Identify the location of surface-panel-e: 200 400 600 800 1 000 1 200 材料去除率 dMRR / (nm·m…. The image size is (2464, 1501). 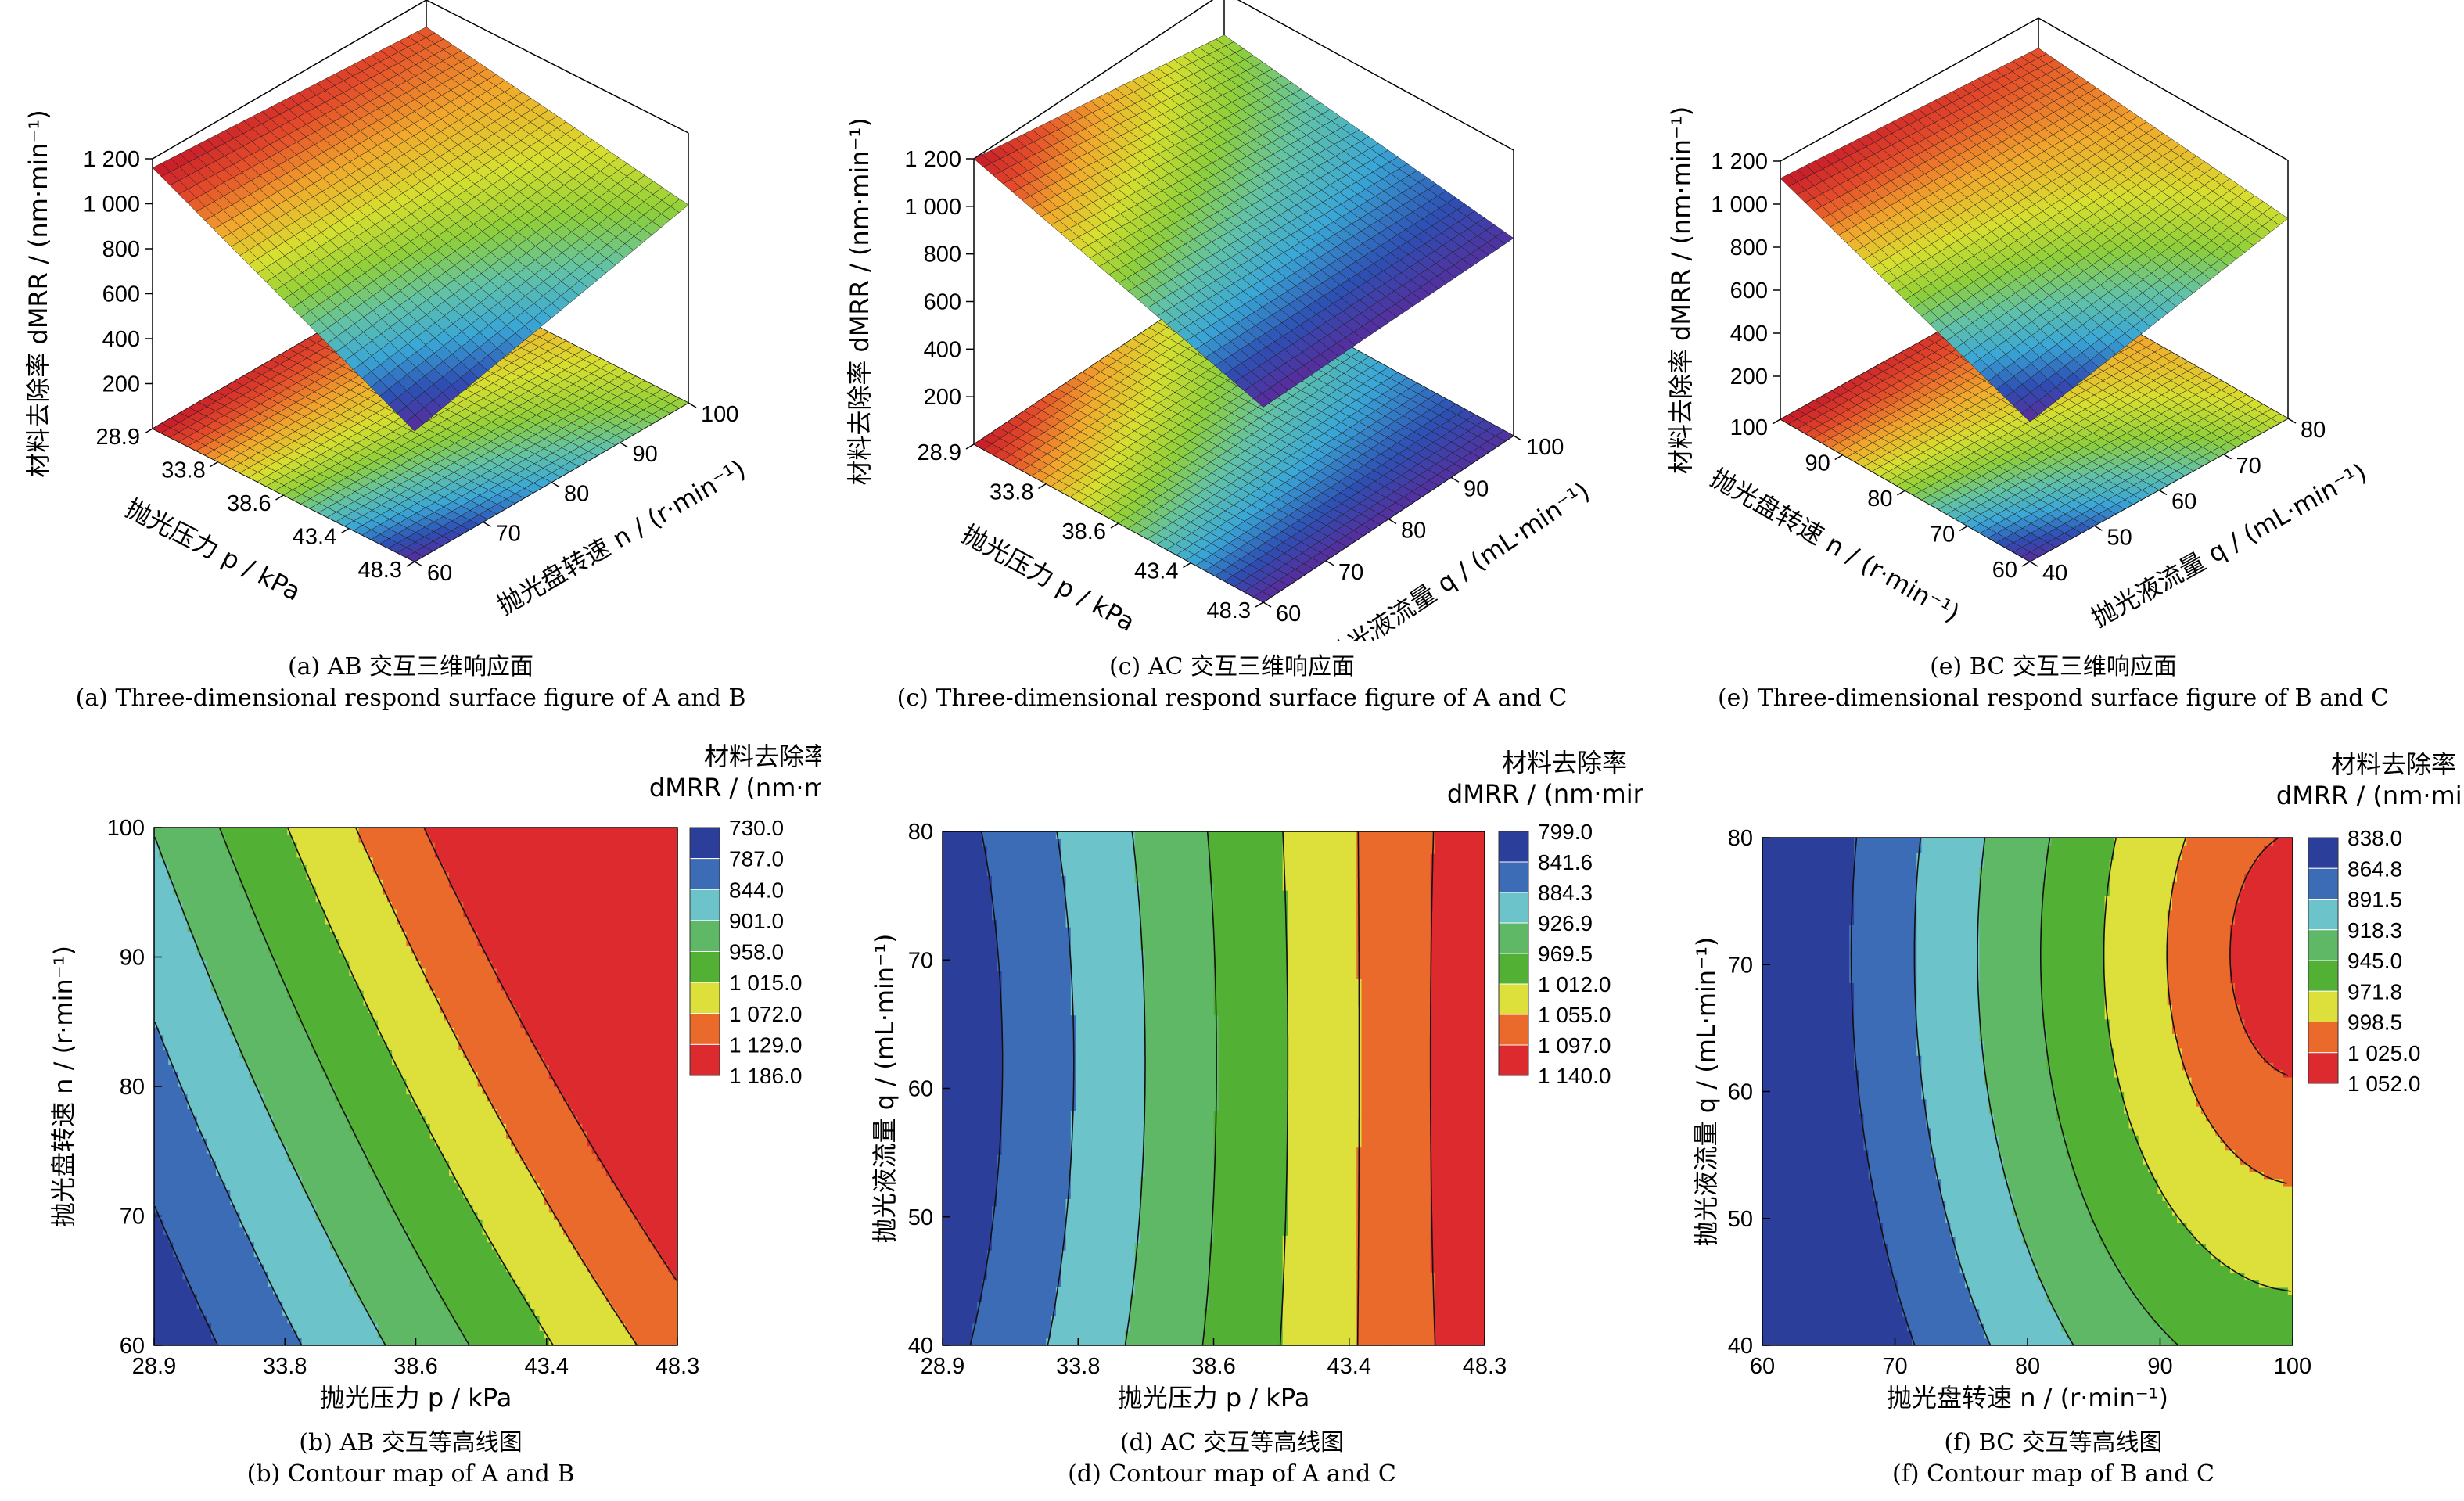
(2053, 320).